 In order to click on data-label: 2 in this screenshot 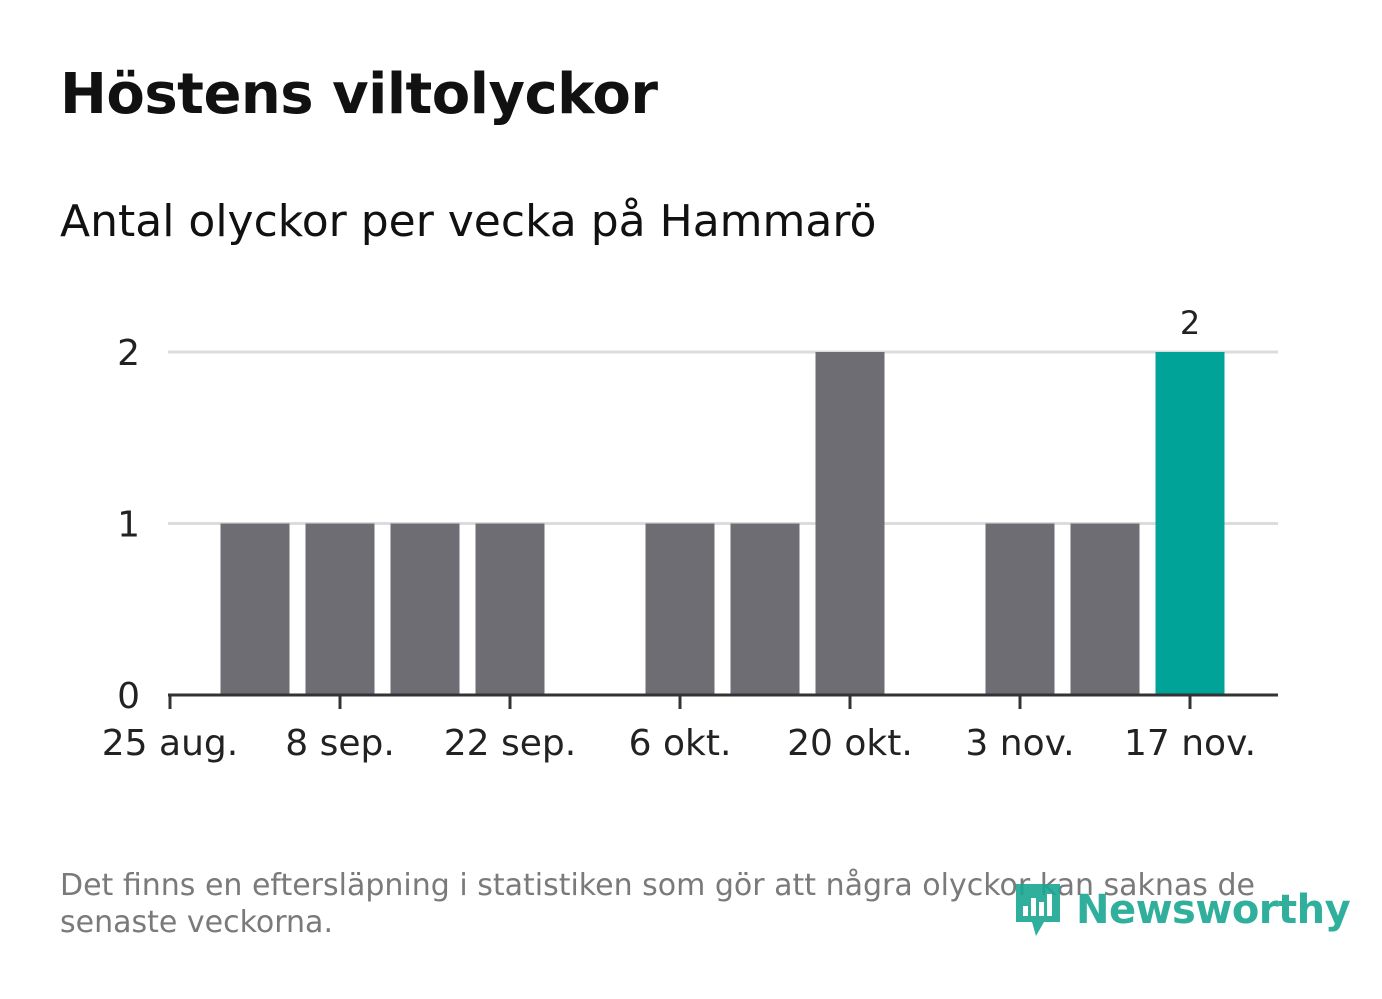, I will do `click(1190, 323)`.